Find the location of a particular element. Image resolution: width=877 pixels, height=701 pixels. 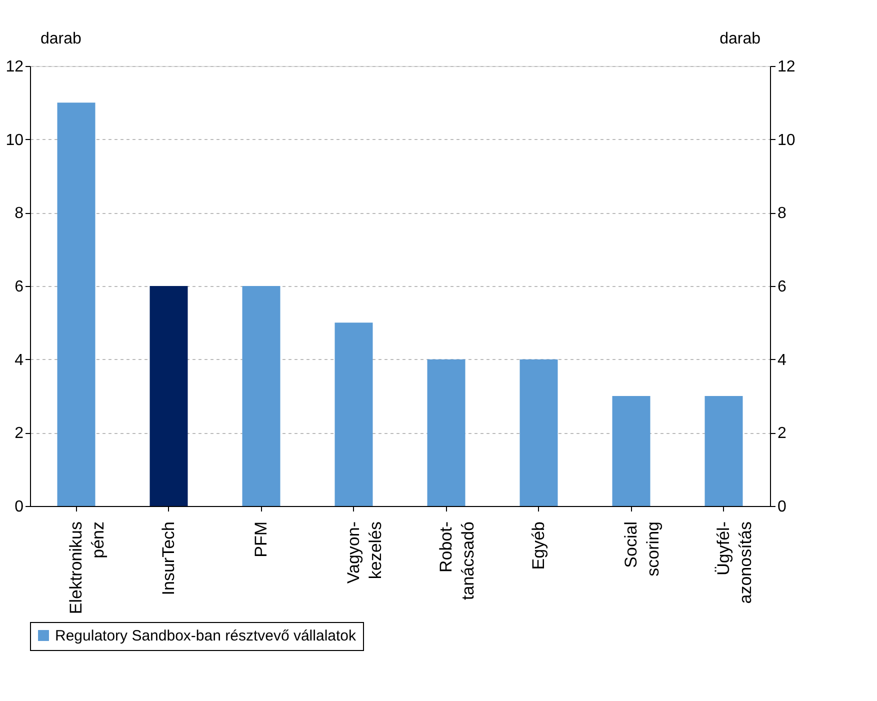

y2-tick-label: 2 is located at coordinates (782, 433).